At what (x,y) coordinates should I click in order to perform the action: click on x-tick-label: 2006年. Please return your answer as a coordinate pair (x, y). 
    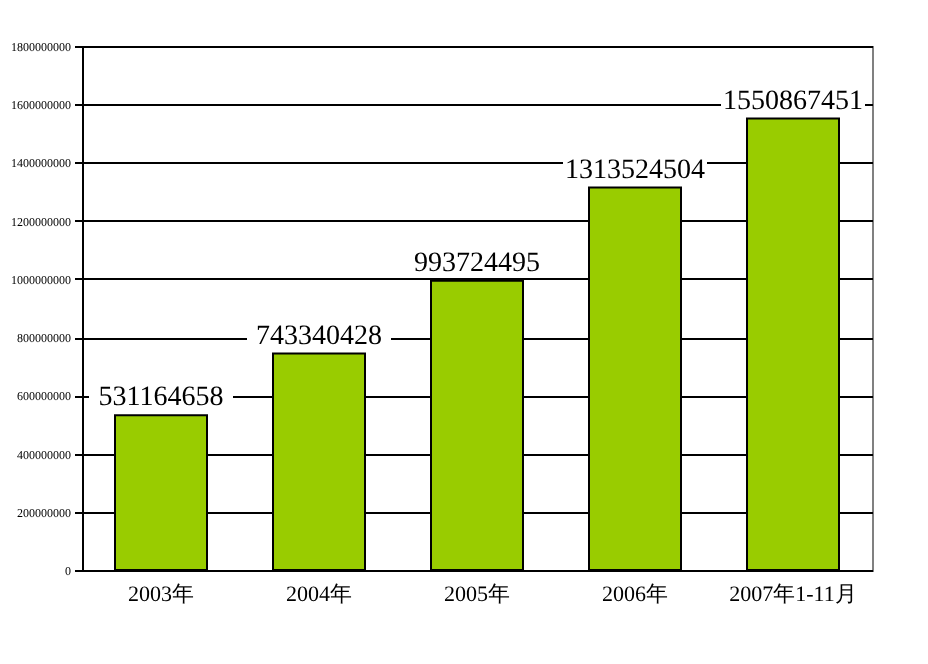
    Looking at the image, I should click on (635, 595).